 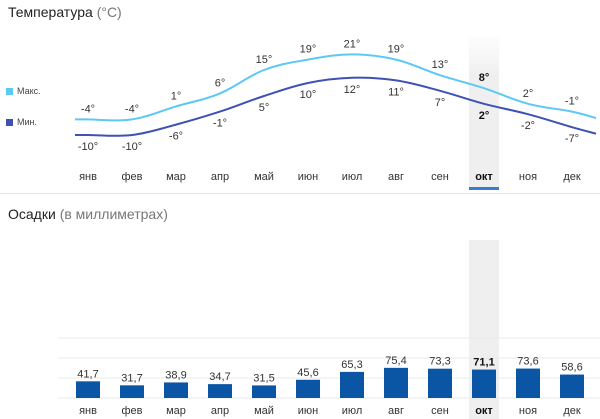 What do you see at coordinates (484, 78) in the screenshot?
I see `max-temp-label: 8°` at bounding box center [484, 78].